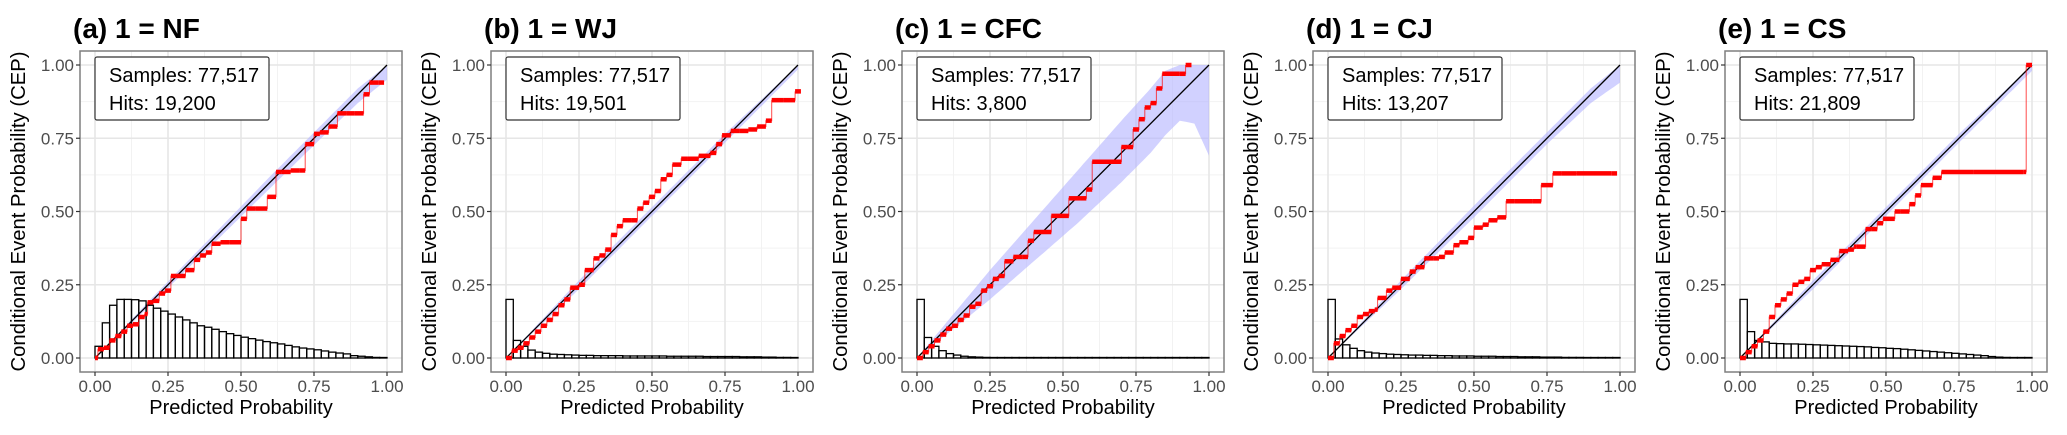  I want to click on legend-box: Samples: 77,517 Hits: 19,501, so click(593, 88).